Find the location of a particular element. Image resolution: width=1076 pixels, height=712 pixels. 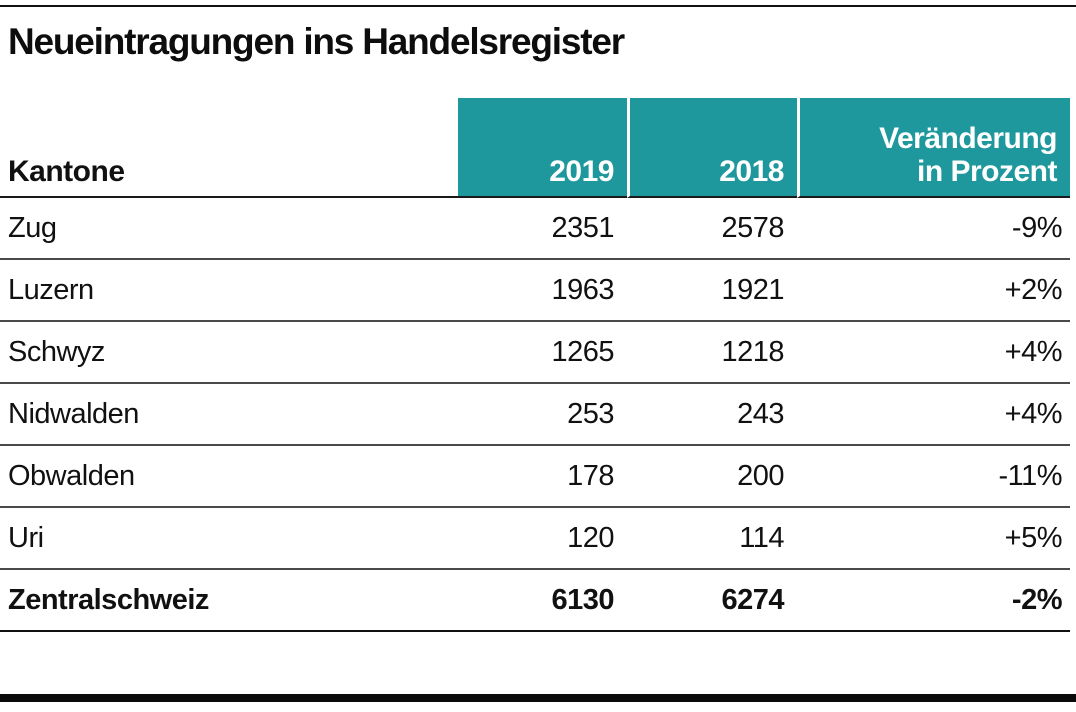

bottom-rule is located at coordinates (538, 698).